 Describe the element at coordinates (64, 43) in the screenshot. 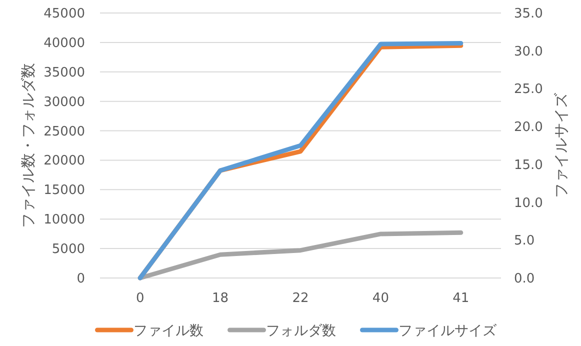

I see `y-tick-label: 40000` at that location.